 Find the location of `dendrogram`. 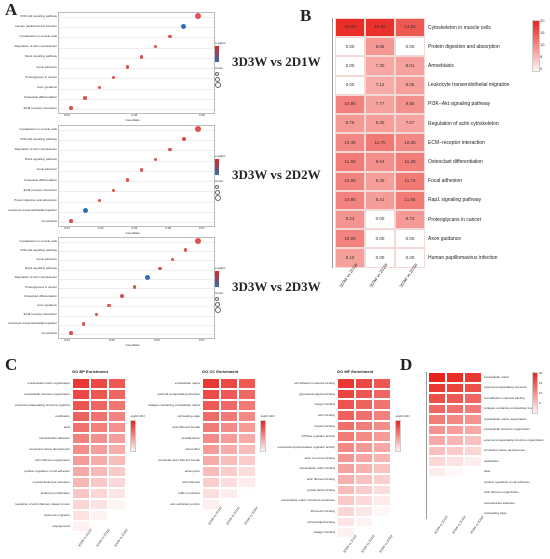

dendrogram is located at coordinates (418, 445).